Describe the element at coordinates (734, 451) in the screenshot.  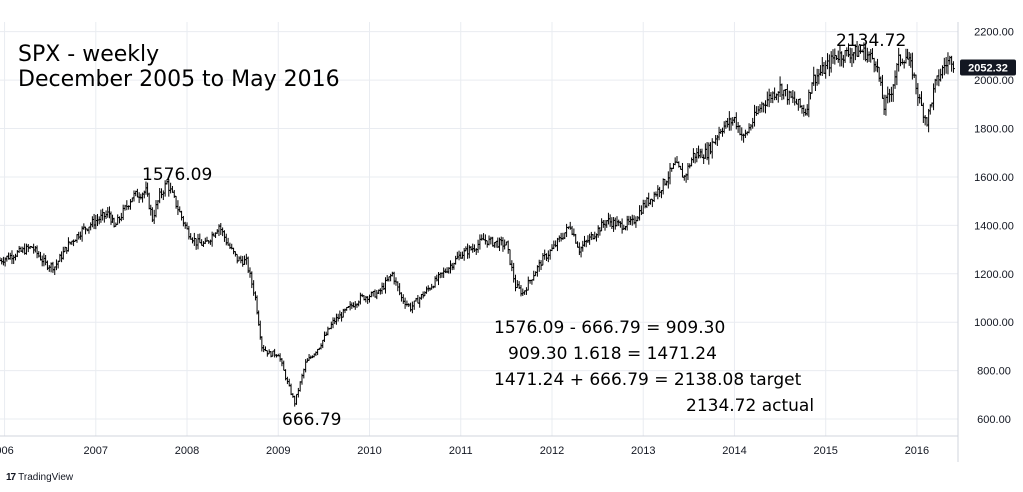
I see `x-tick-label: 2014` at that location.